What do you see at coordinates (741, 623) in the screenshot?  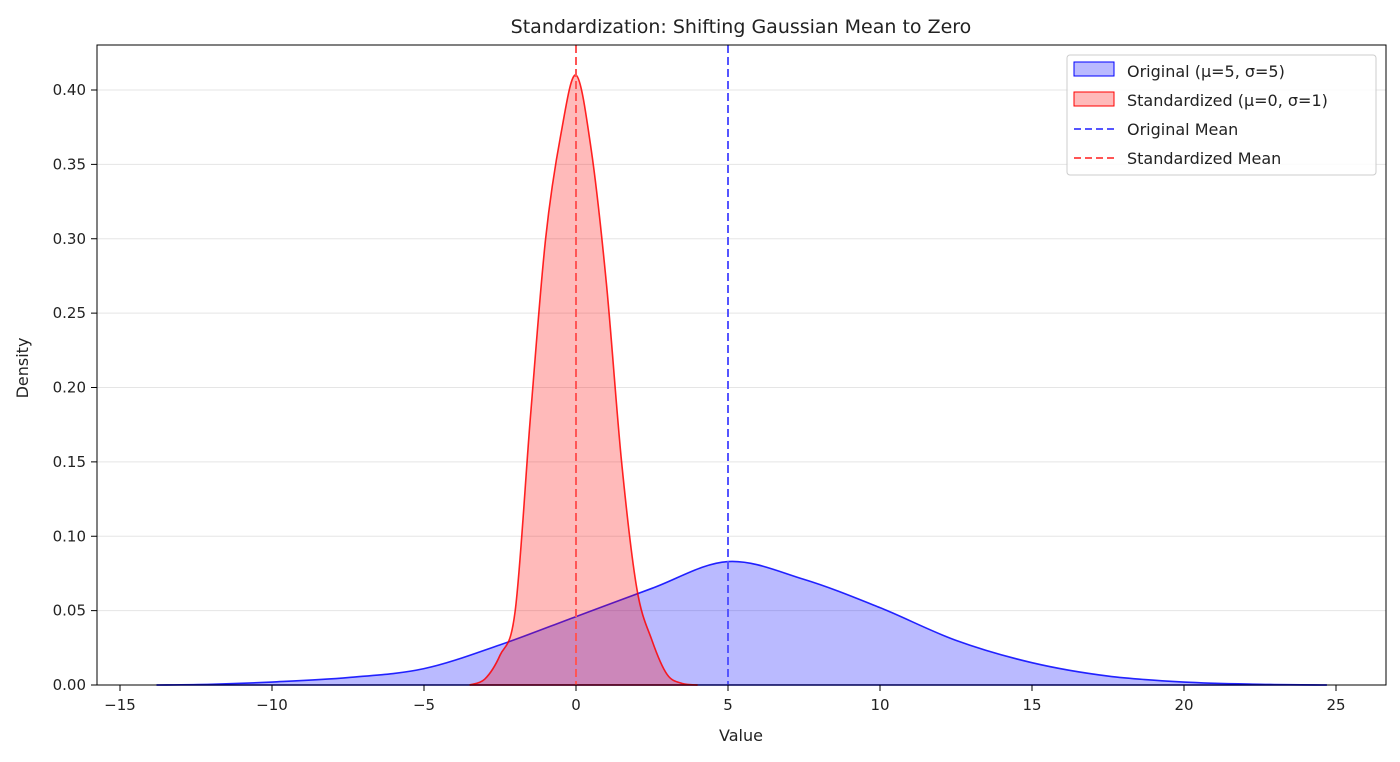 I see `area-original` at bounding box center [741, 623].